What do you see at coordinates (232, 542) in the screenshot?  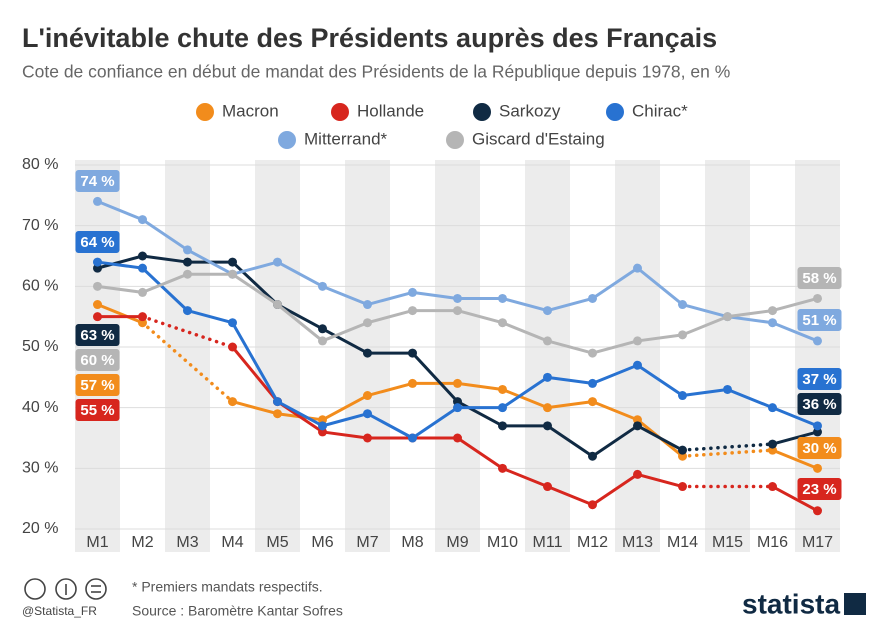 I see `x-tick-label: M4` at bounding box center [232, 542].